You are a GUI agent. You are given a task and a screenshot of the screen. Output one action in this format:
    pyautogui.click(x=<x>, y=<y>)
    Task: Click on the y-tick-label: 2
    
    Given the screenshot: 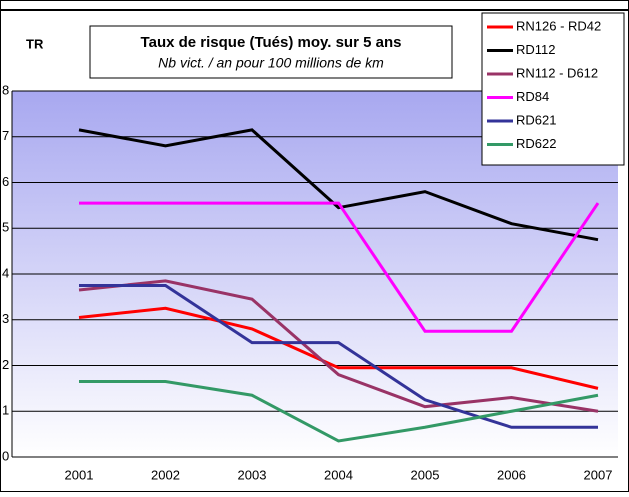 What is the action you would take?
    pyautogui.click(x=5, y=364)
    